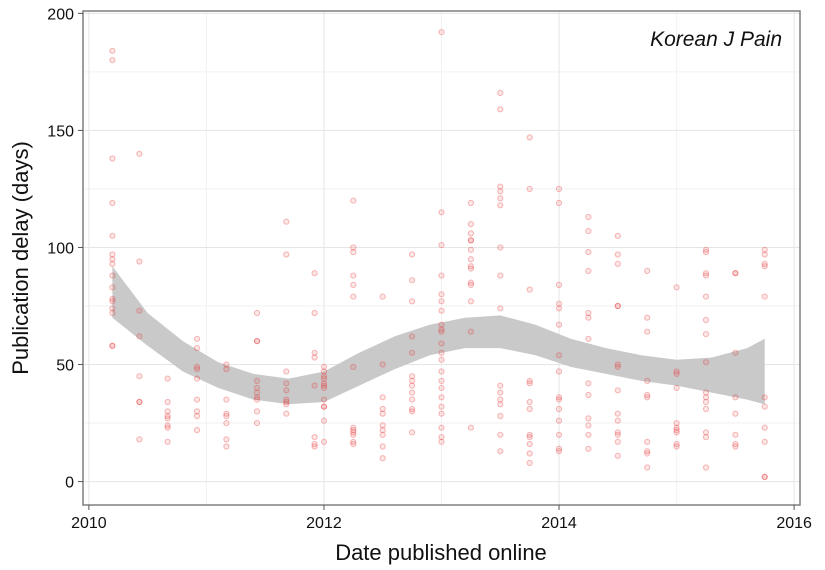 The width and height of the screenshot is (825, 570). Describe the element at coordinates (60, 14) in the screenshot. I see `y-tick-label: 200` at that location.